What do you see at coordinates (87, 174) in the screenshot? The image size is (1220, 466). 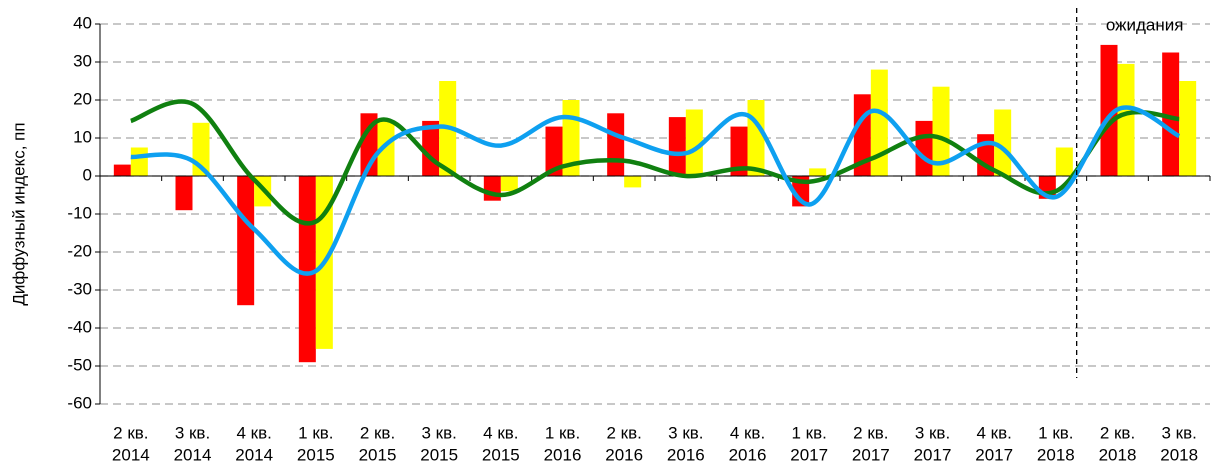 I see `y-tick-label: 0` at bounding box center [87, 174].